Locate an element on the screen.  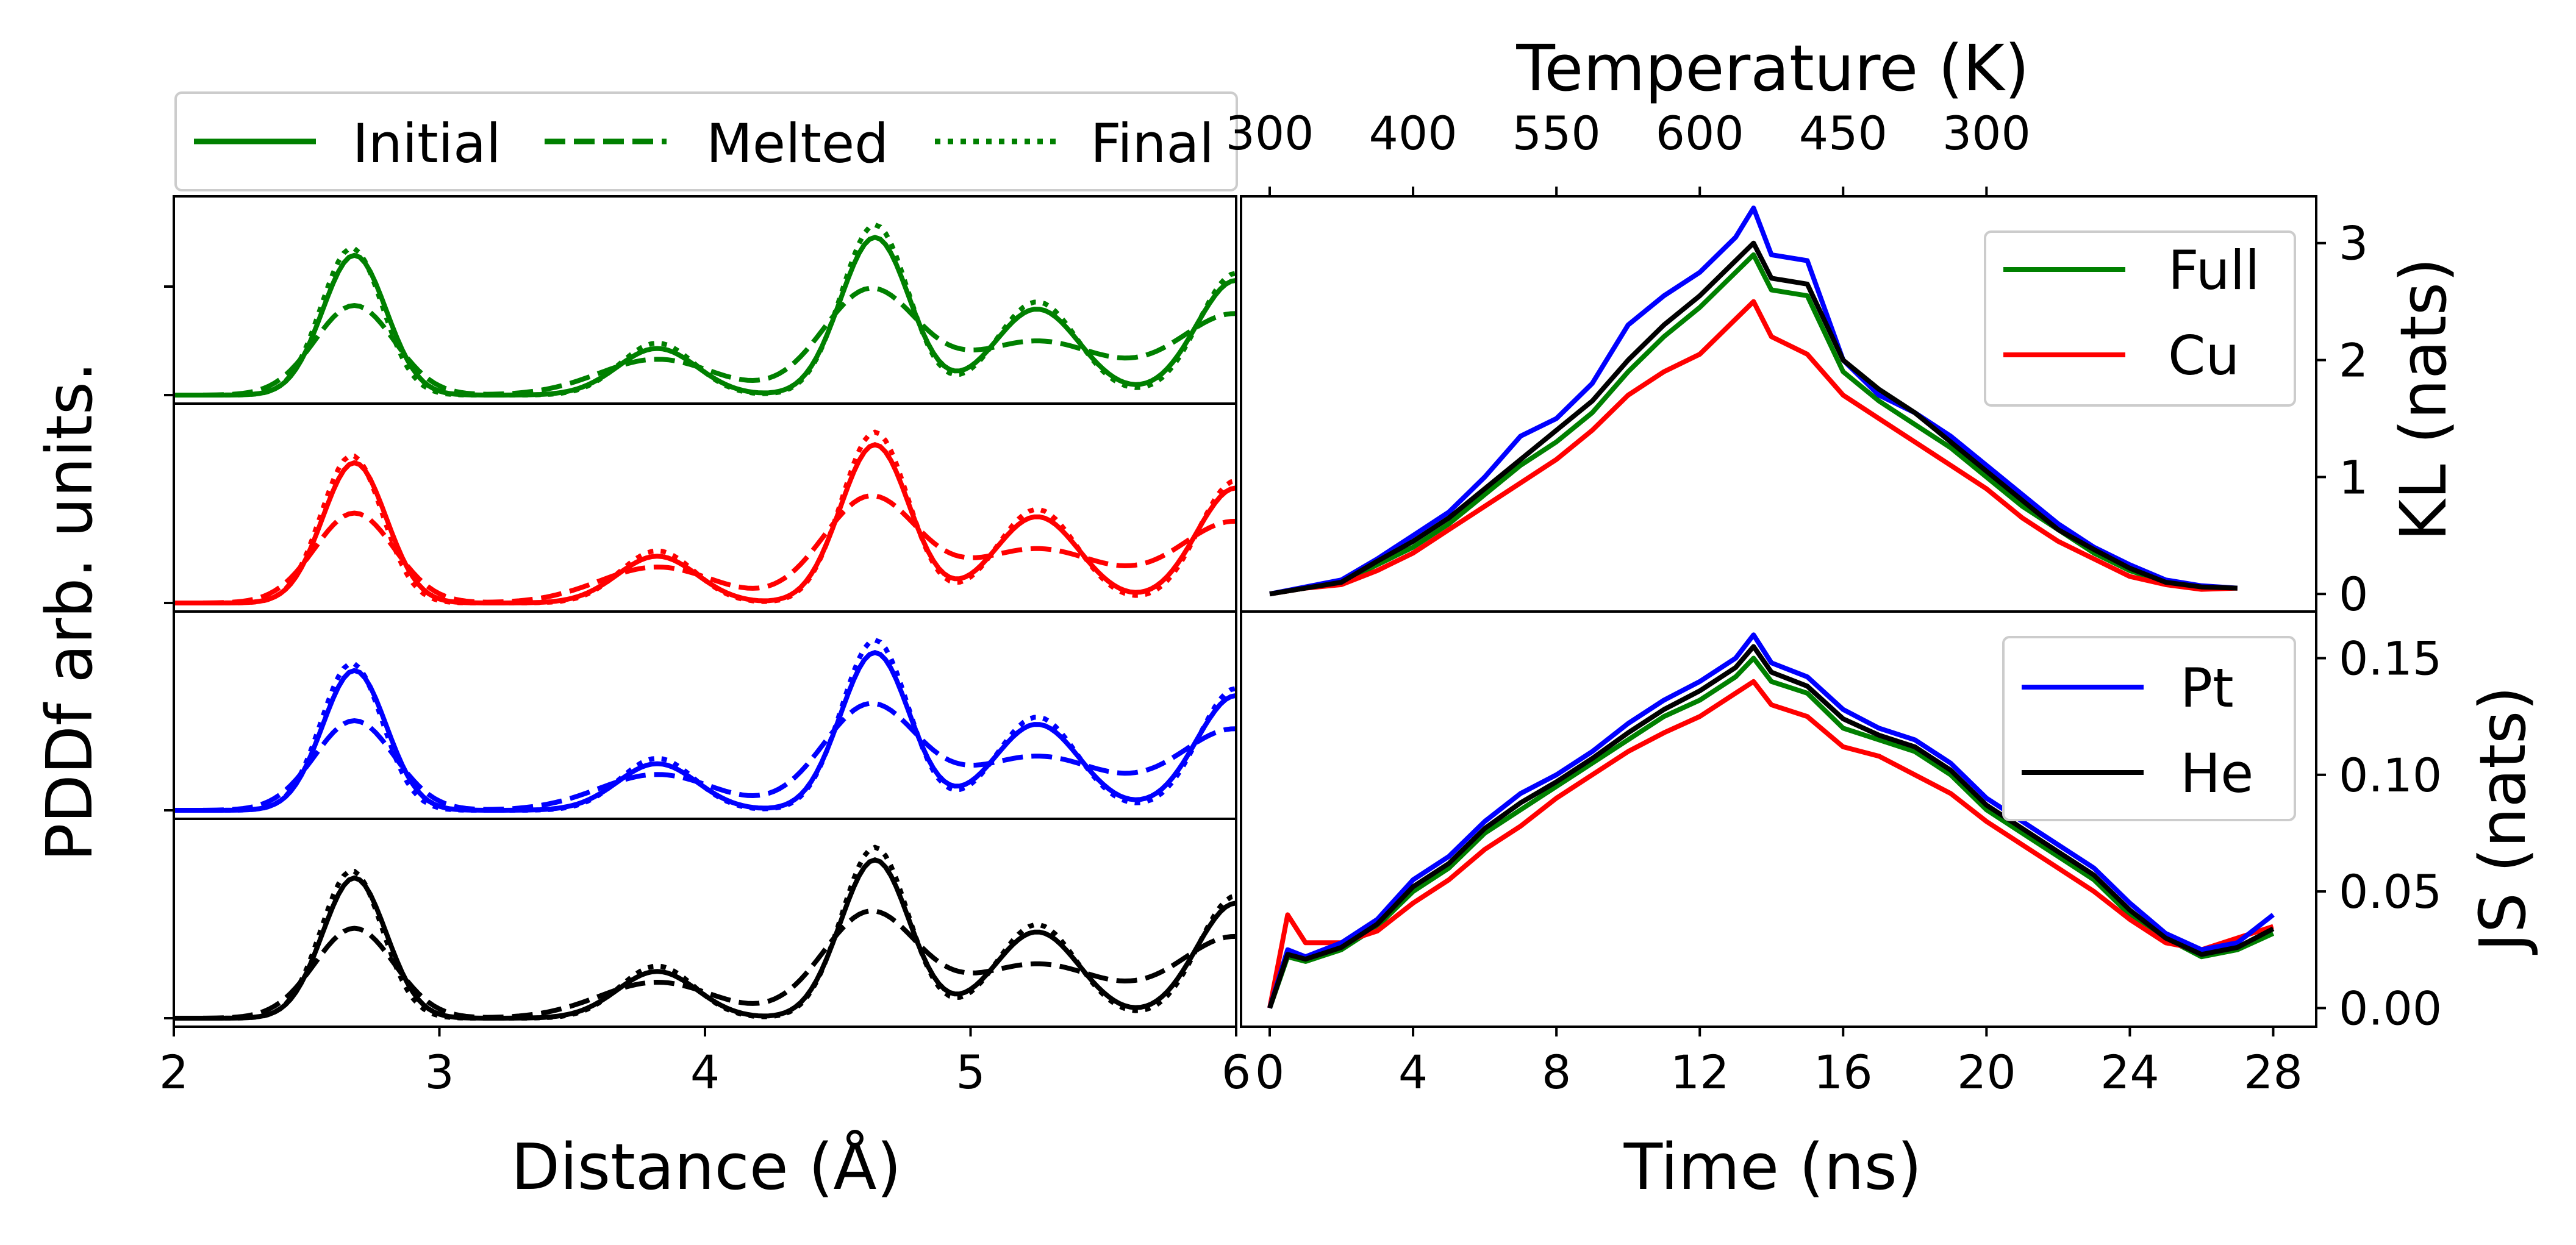
kl-curves-series-he is located at coordinates (1753, 418).